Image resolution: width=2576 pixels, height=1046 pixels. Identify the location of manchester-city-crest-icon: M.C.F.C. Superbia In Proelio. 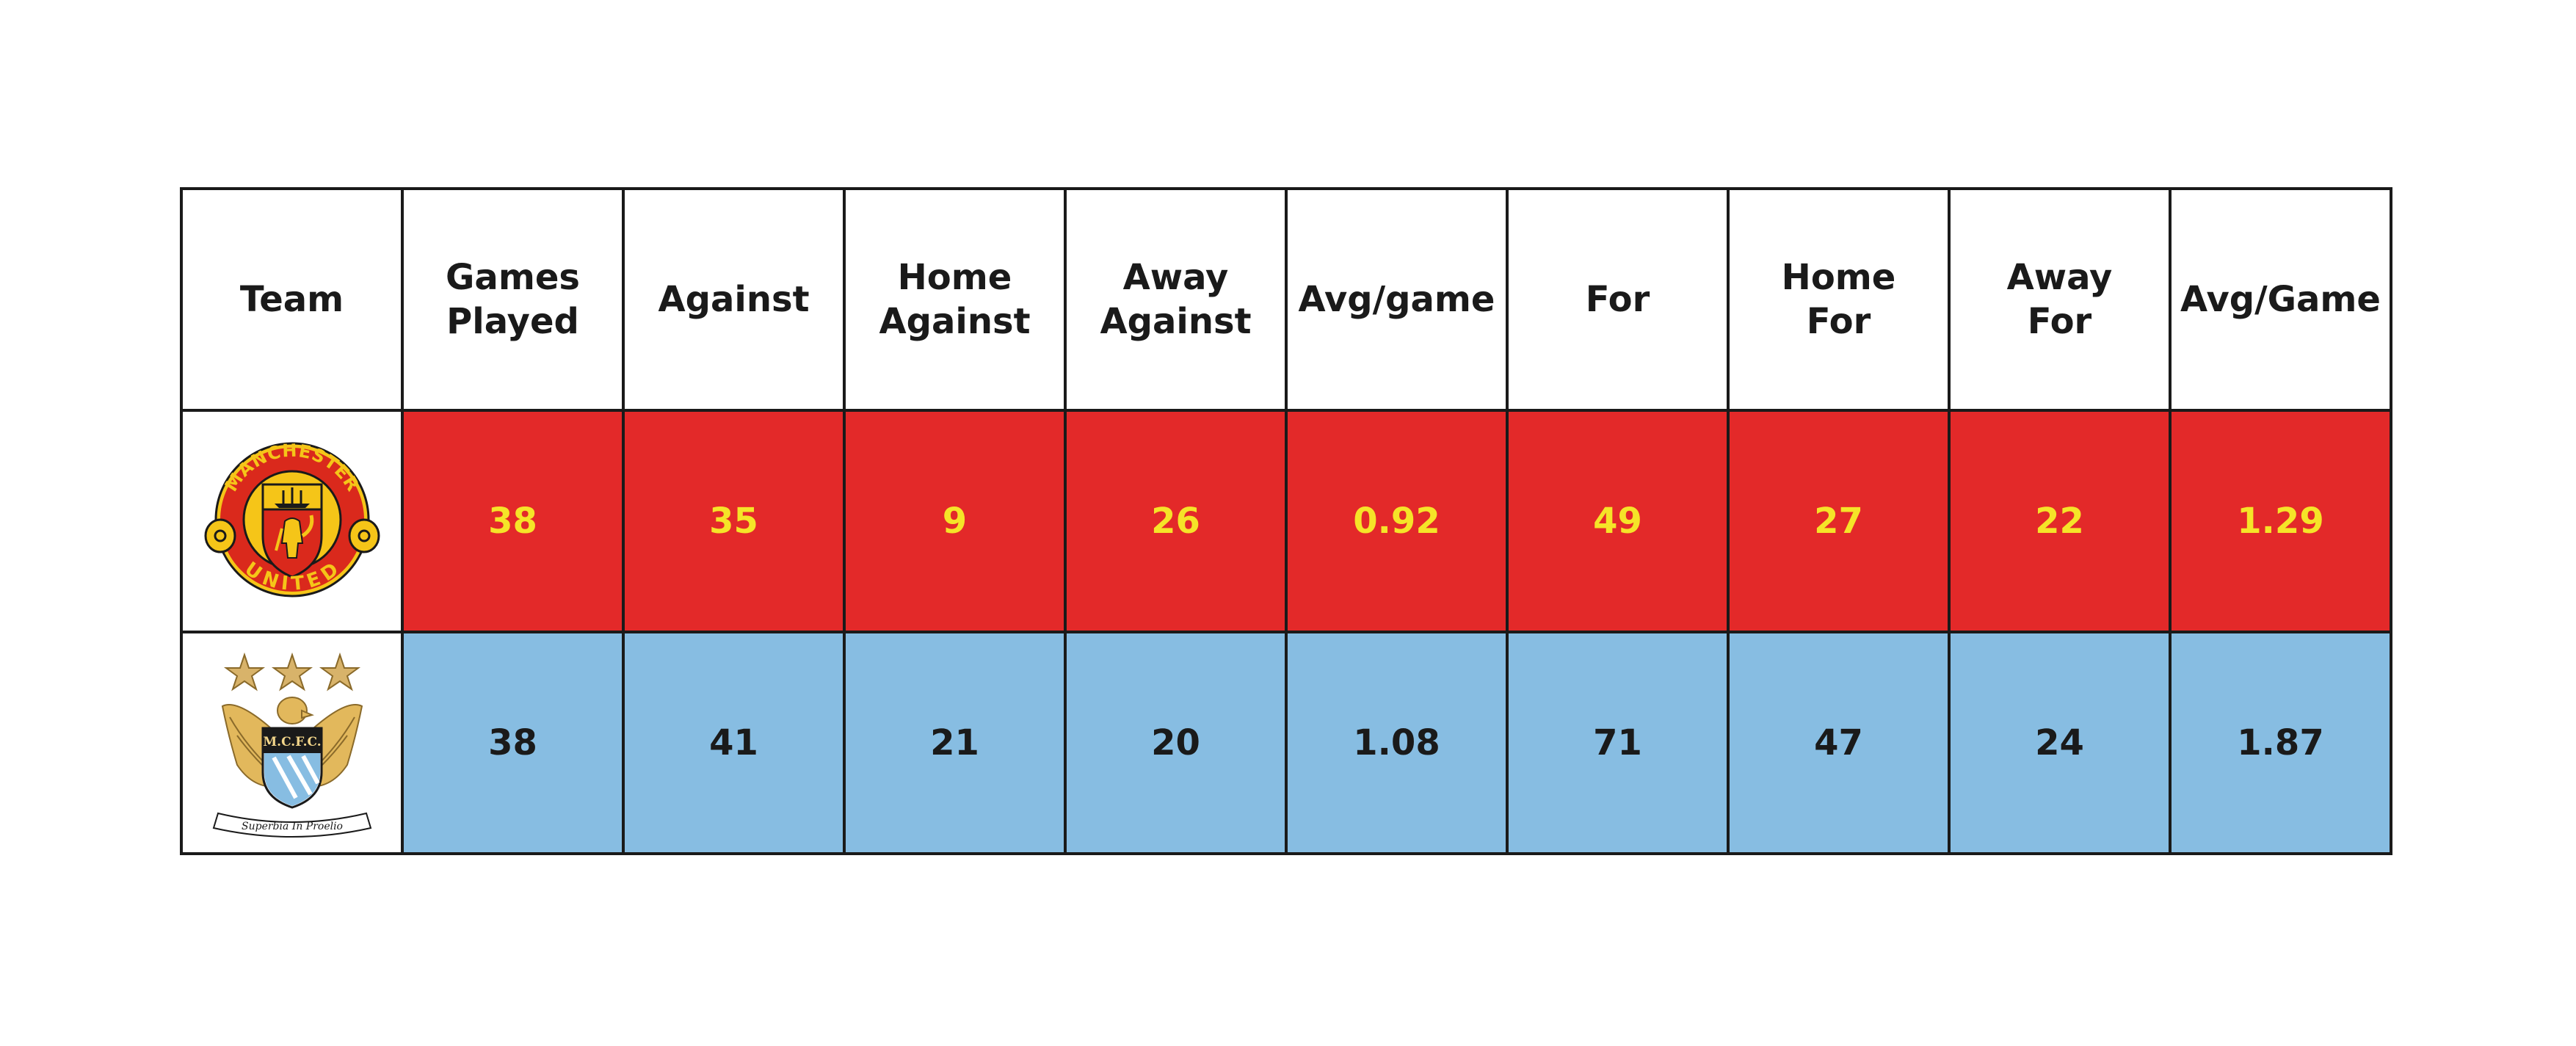
(292, 745).